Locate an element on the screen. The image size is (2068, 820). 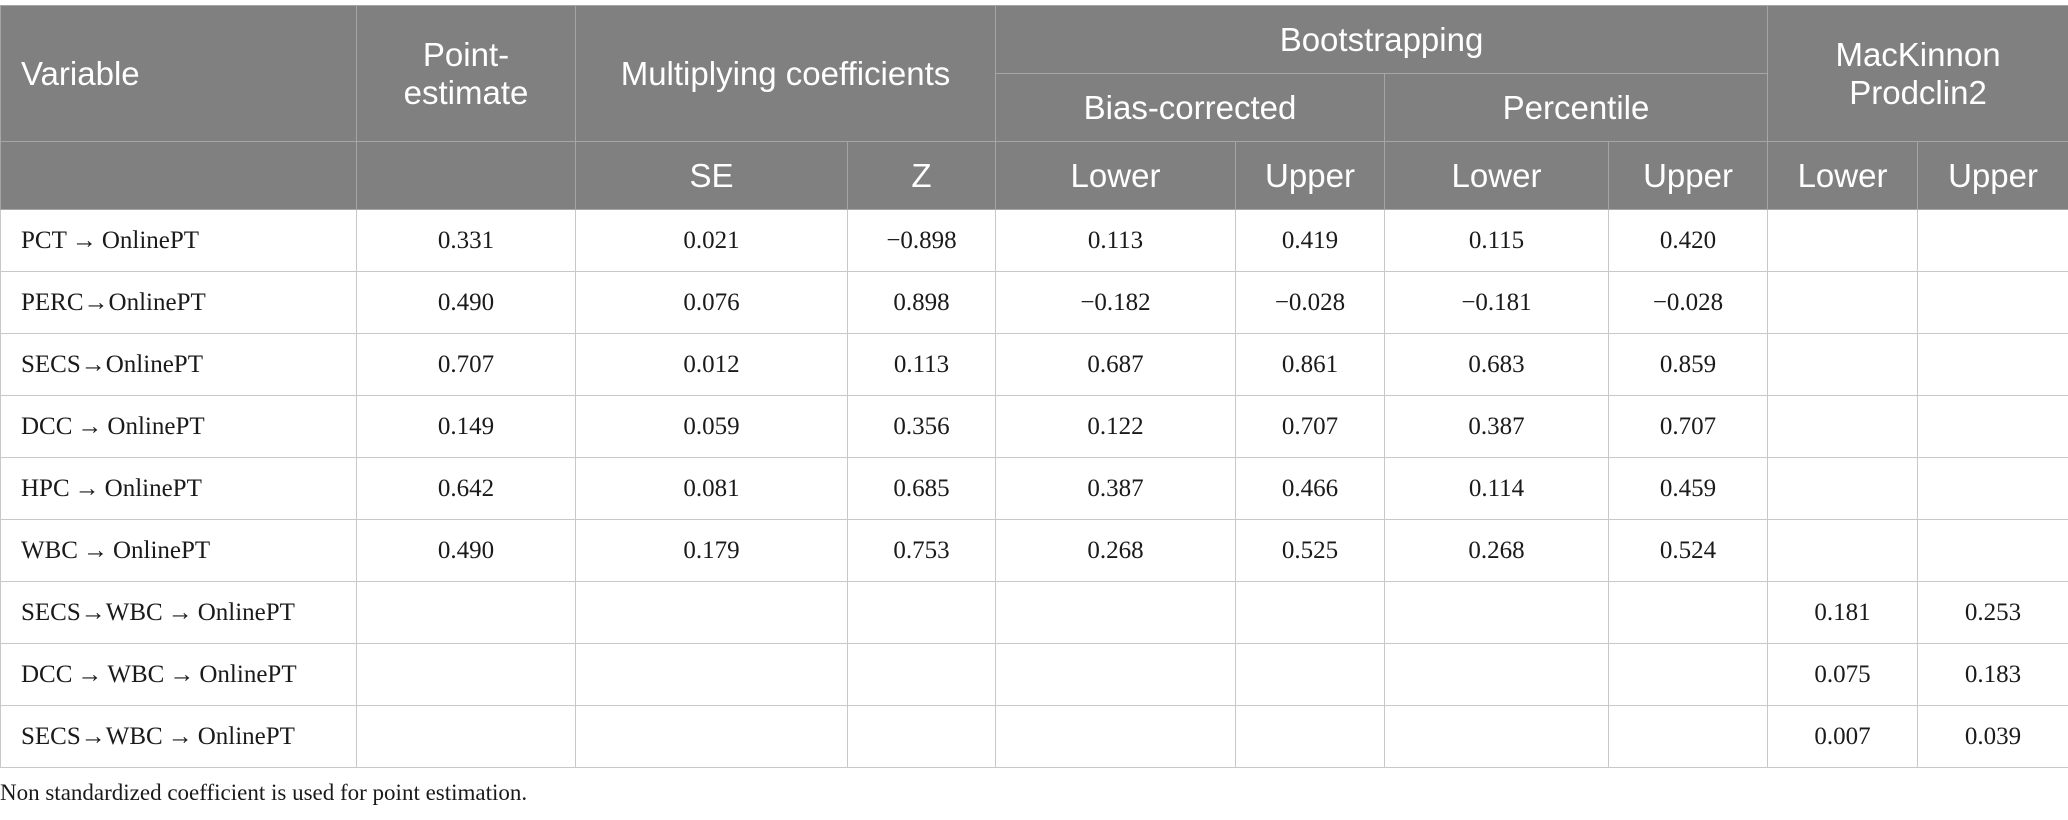
header-z: Z is located at coordinates (921, 175).